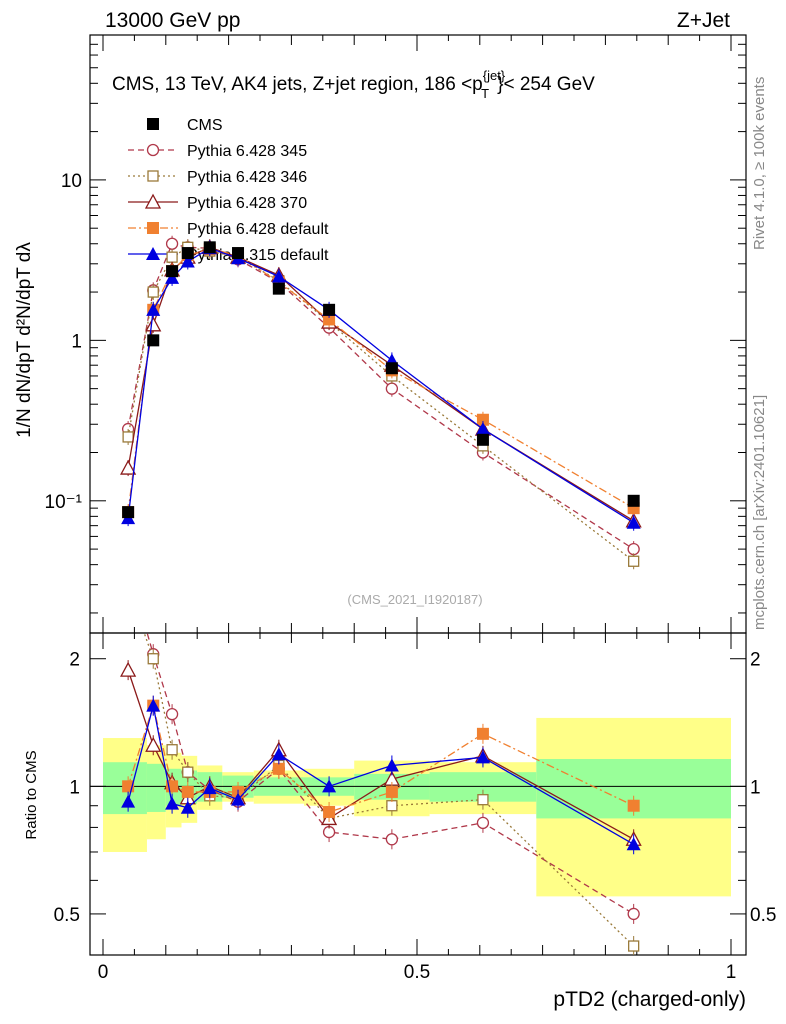  What do you see at coordinates (172, 20) in the screenshot?
I see `header-left: 13000 GeV pp` at bounding box center [172, 20].